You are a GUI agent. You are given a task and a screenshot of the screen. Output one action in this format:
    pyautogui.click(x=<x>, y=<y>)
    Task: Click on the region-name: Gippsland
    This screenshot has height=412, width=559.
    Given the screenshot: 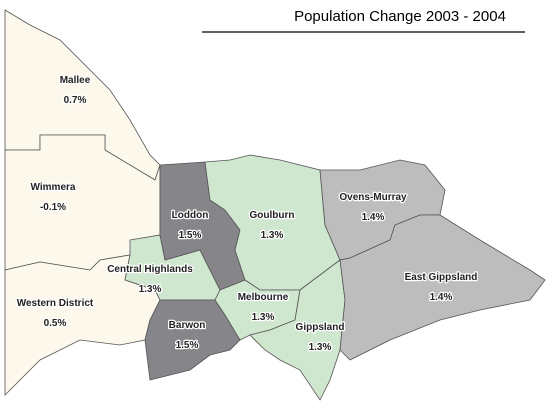 What is the action you would take?
    pyautogui.click(x=320, y=327)
    